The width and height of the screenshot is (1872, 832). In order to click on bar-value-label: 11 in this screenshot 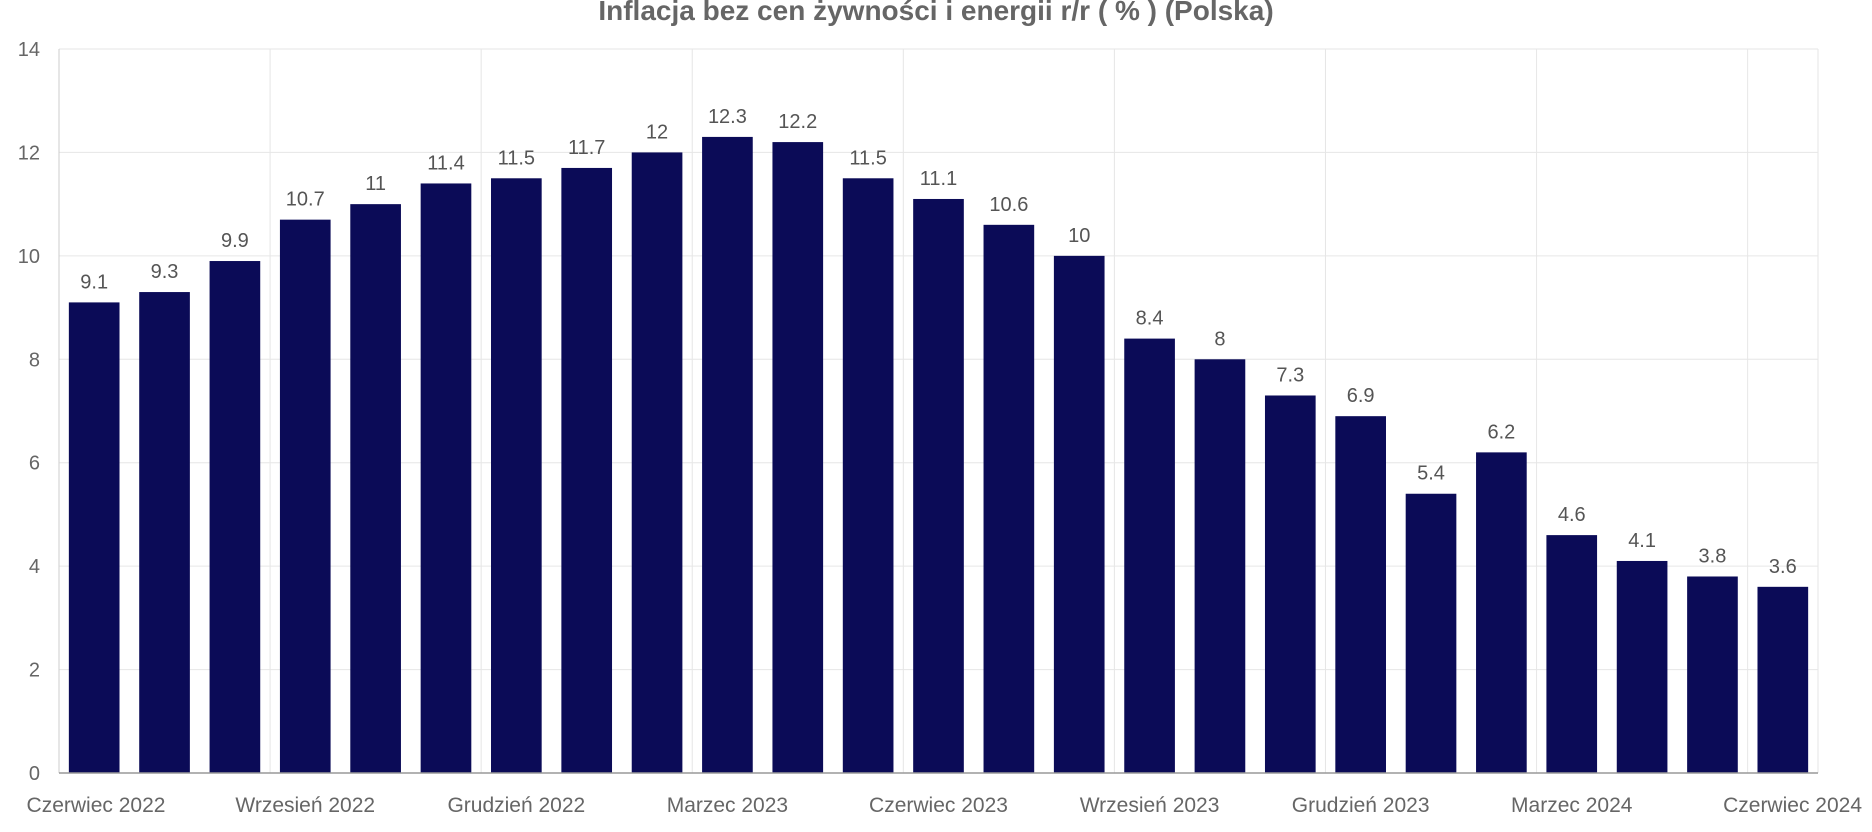, I will do `click(375, 184)`.